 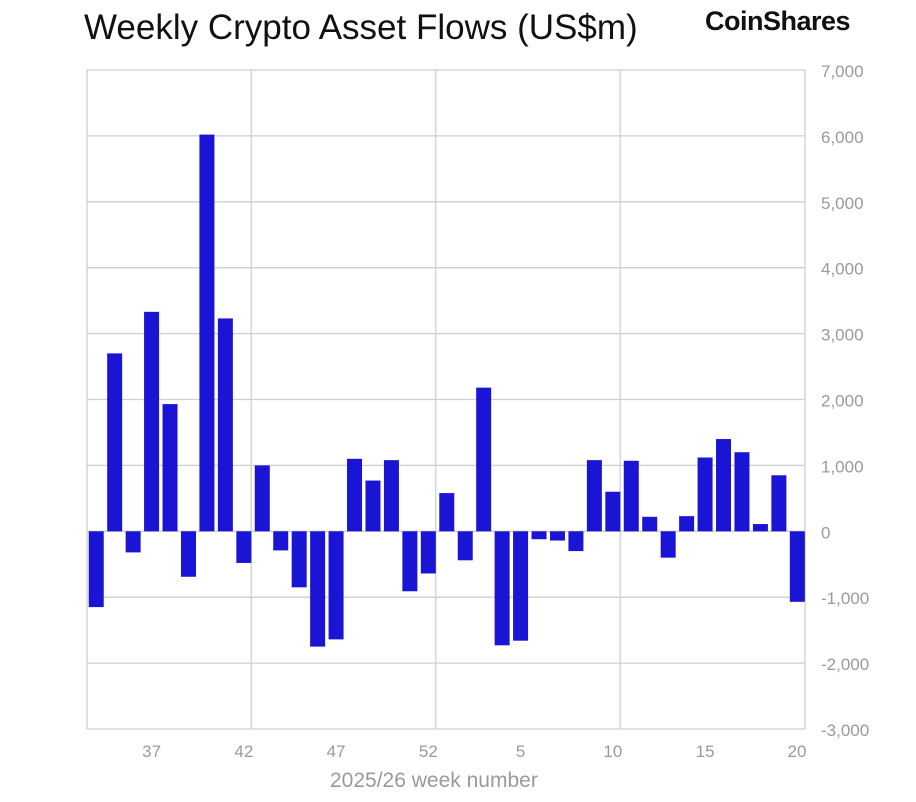 What do you see at coordinates (361, 27) in the screenshot?
I see `chart-title: Weekly Crypto Asset Flows (US$m)` at bounding box center [361, 27].